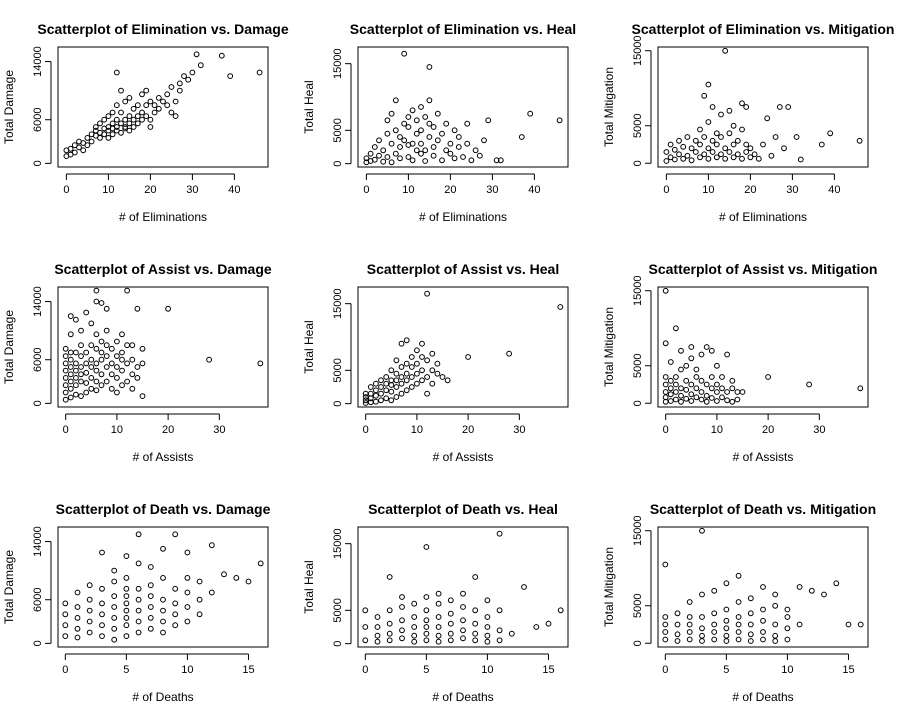  I want to click on x-tick-label: 10, so click(787, 670).